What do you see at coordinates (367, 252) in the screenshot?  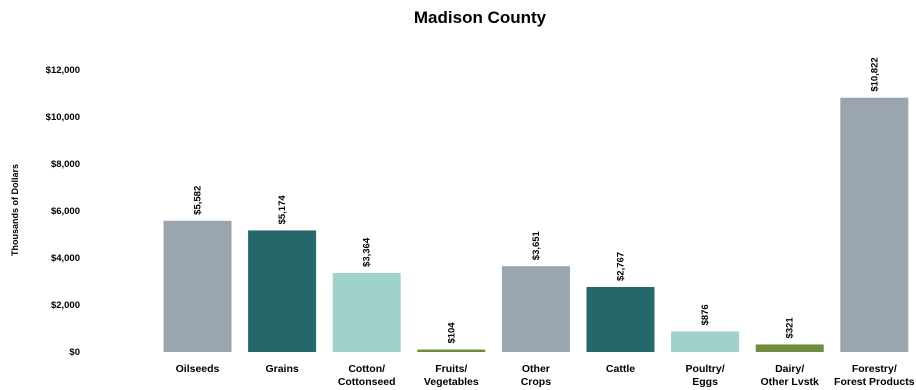 I see `data-label: $3,364` at bounding box center [367, 252].